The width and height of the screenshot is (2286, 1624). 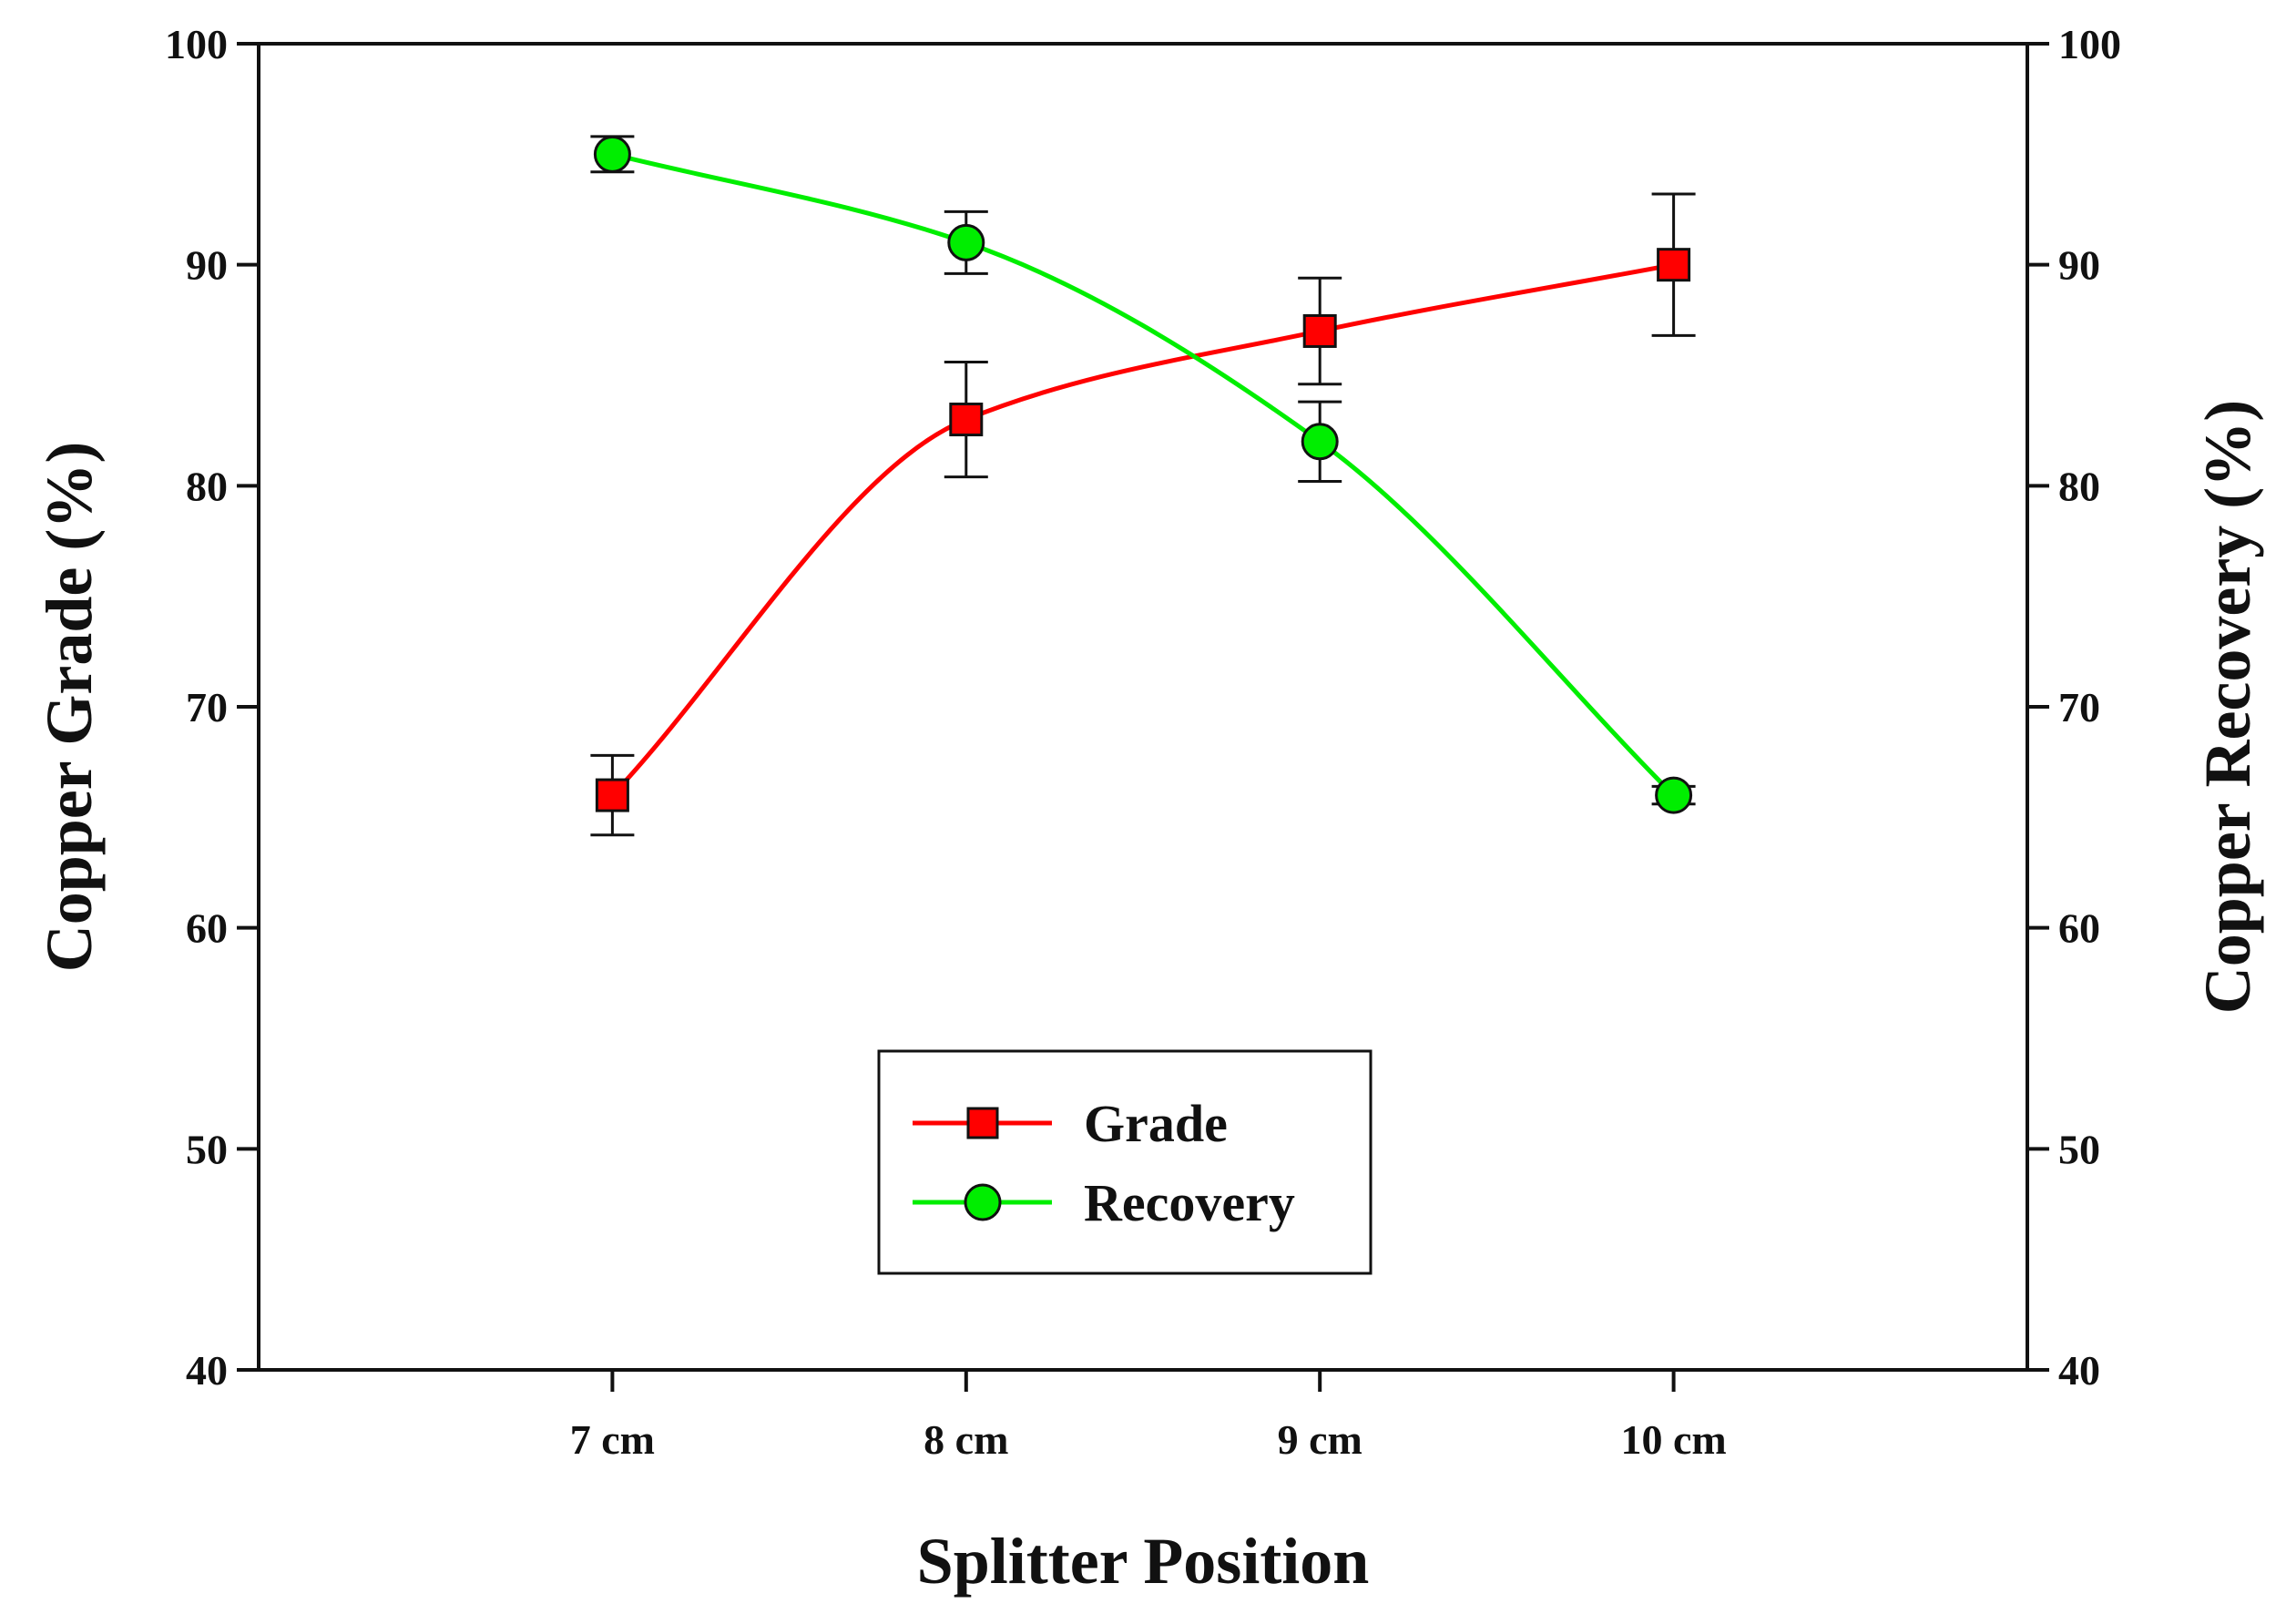 I want to click on y-tick-label-right-2: 60, so click(x=2079, y=928).